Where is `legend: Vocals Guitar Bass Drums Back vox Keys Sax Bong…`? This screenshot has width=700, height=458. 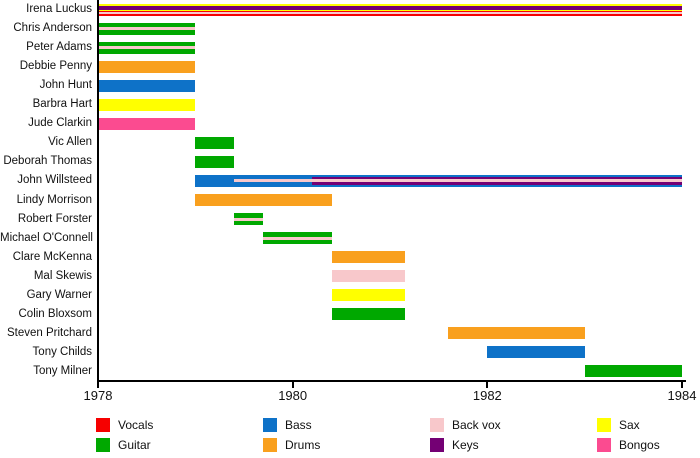
legend: Vocals Guitar Bass Drums Back vox Keys Sax Bong… is located at coordinates (398, 438).